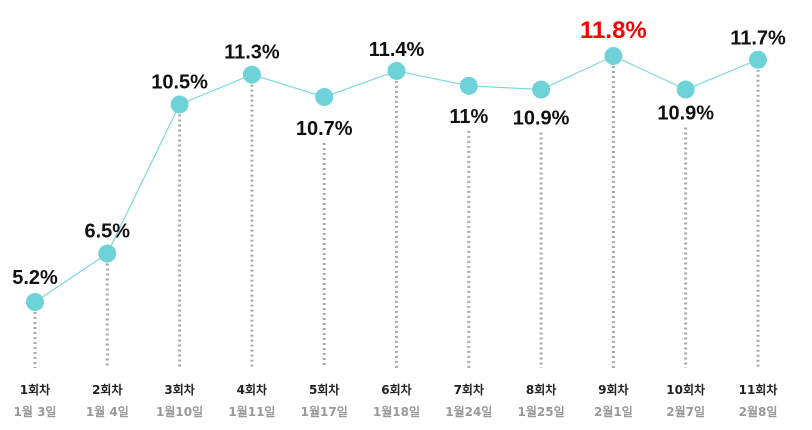 The image size is (812, 430). What do you see at coordinates (613, 389) in the screenshot?
I see `episode-label-9: 9회차` at bounding box center [613, 389].